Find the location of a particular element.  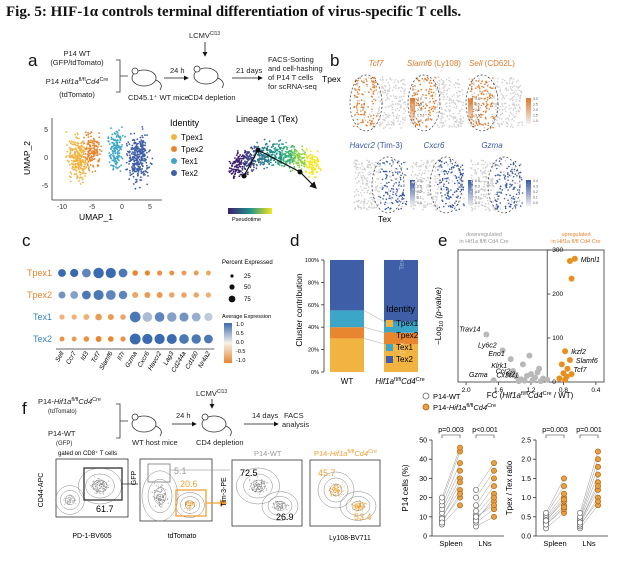

feature-gate-outline is located at coordinates (446, 185).